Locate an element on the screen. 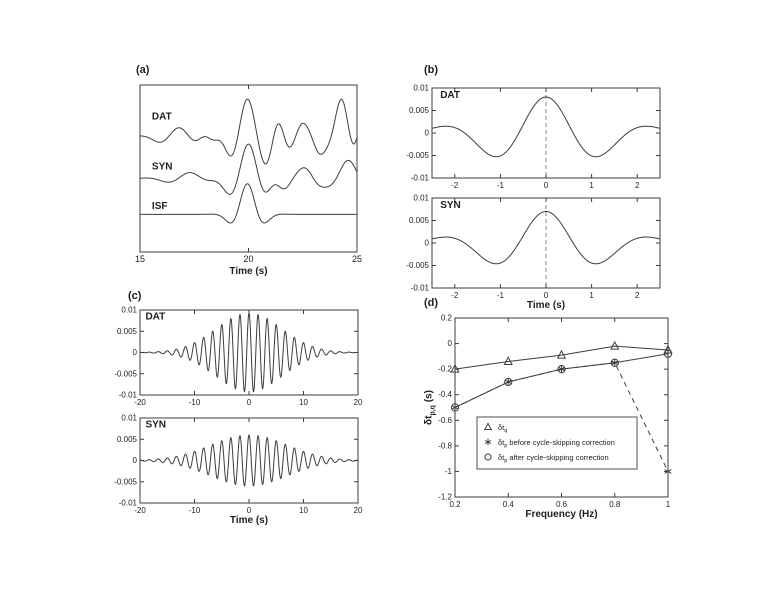 This screenshot has height=600, width=776. panel-b1: -2 -1 0 1 2 0.01 0.005 0 -0.005 -0.01 DAT is located at coordinates (533, 137).